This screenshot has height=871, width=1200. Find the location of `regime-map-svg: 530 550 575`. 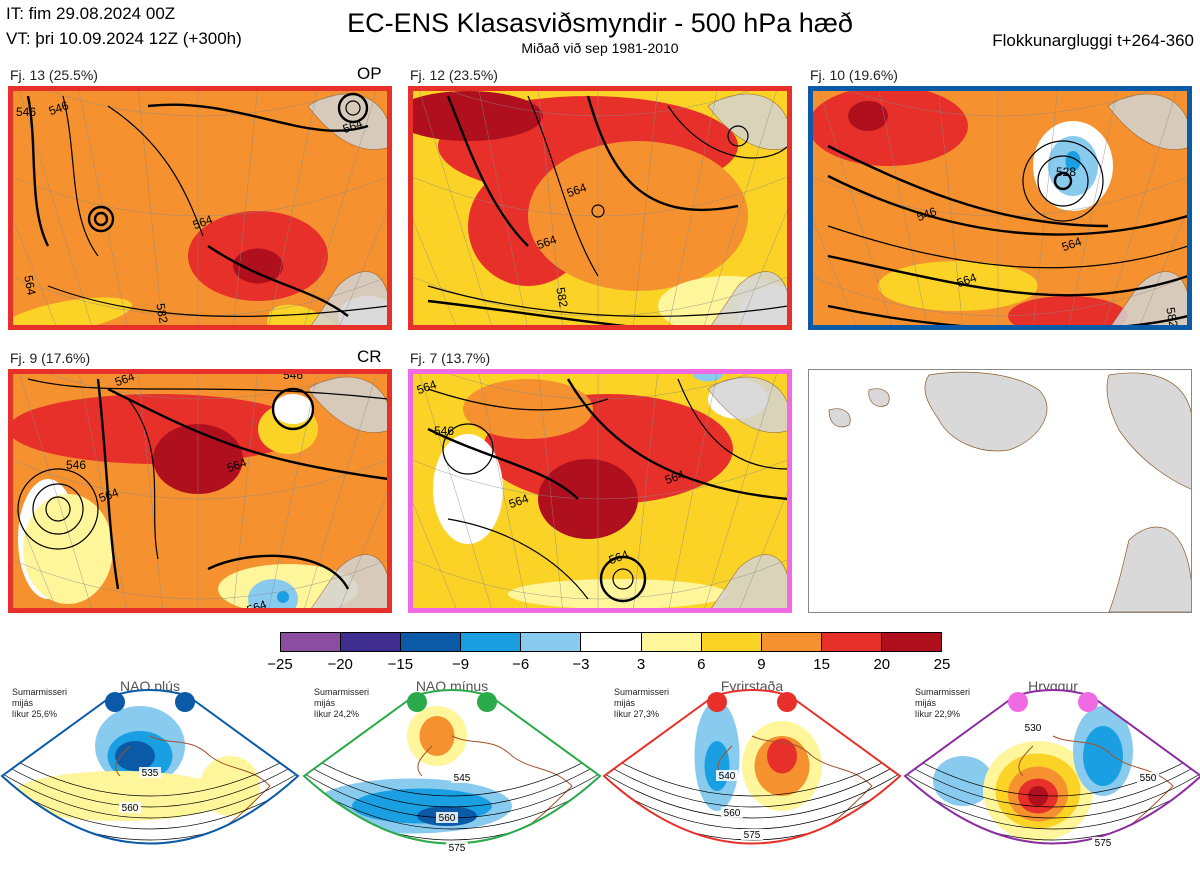

regime-map-svg: 530 550 575 is located at coordinates (1051, 769).